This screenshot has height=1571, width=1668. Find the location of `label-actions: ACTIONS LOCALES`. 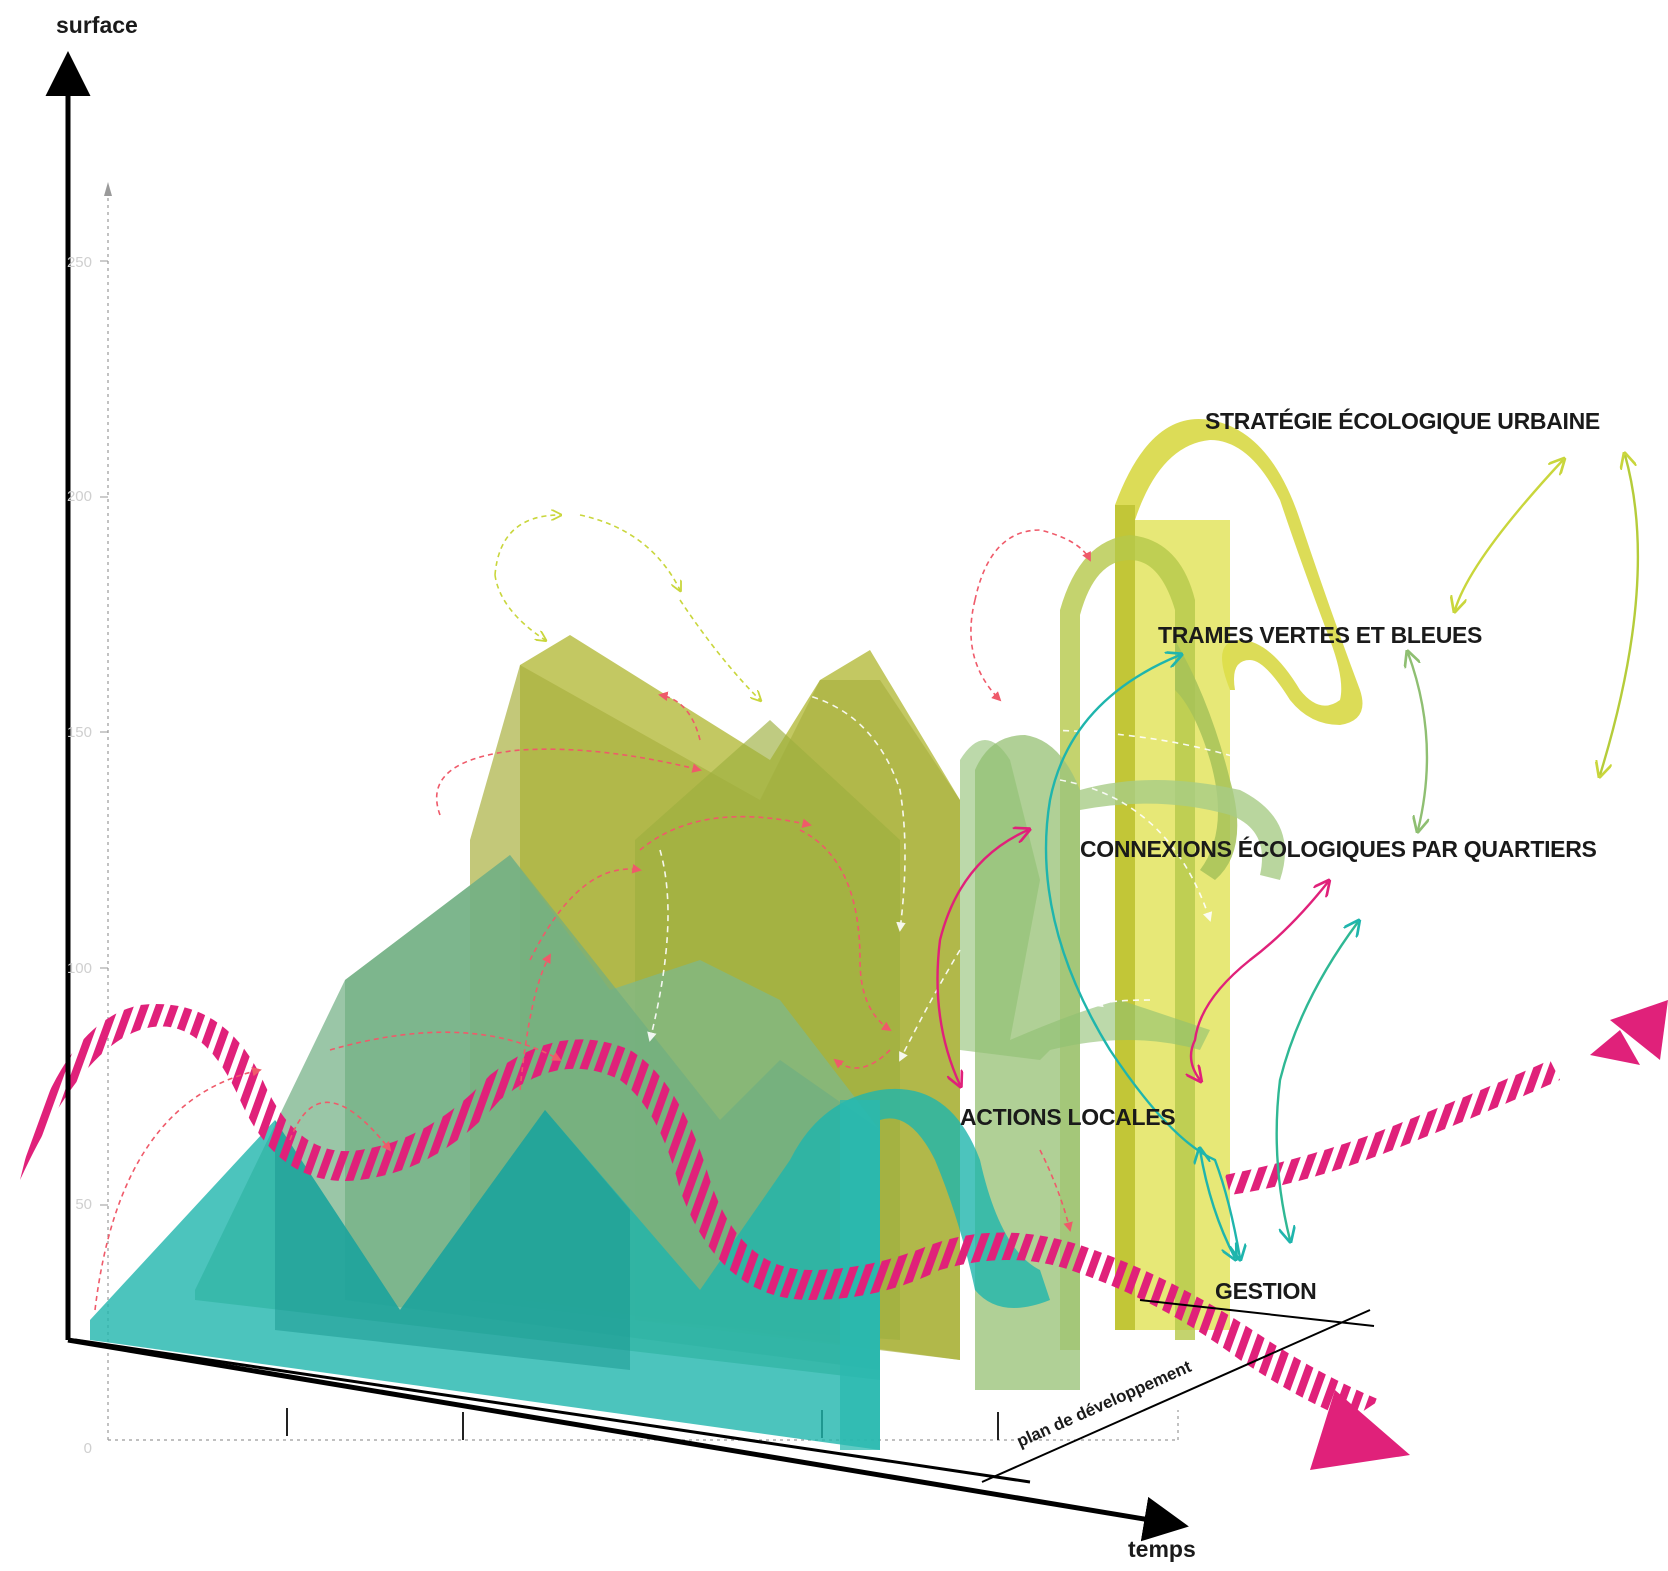

label-actions: ACTIONS LOCALES is located at coordinates (1068, 1117).